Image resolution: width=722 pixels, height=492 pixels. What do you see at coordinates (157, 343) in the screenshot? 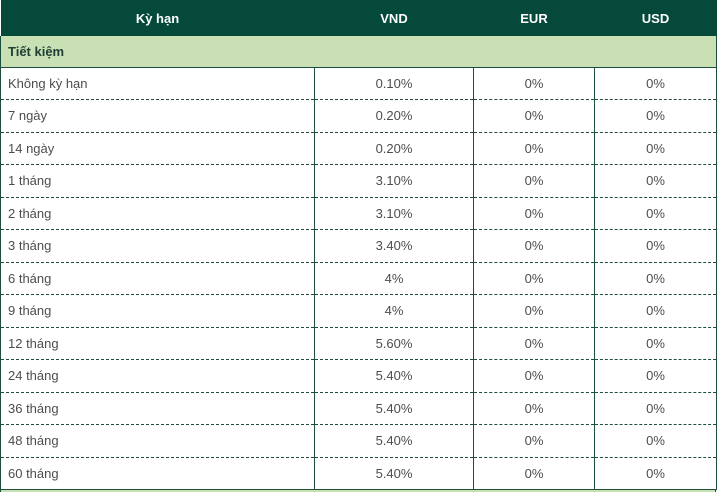
I see `term-cell: 12 tháng` at bounding box center [157, 343].